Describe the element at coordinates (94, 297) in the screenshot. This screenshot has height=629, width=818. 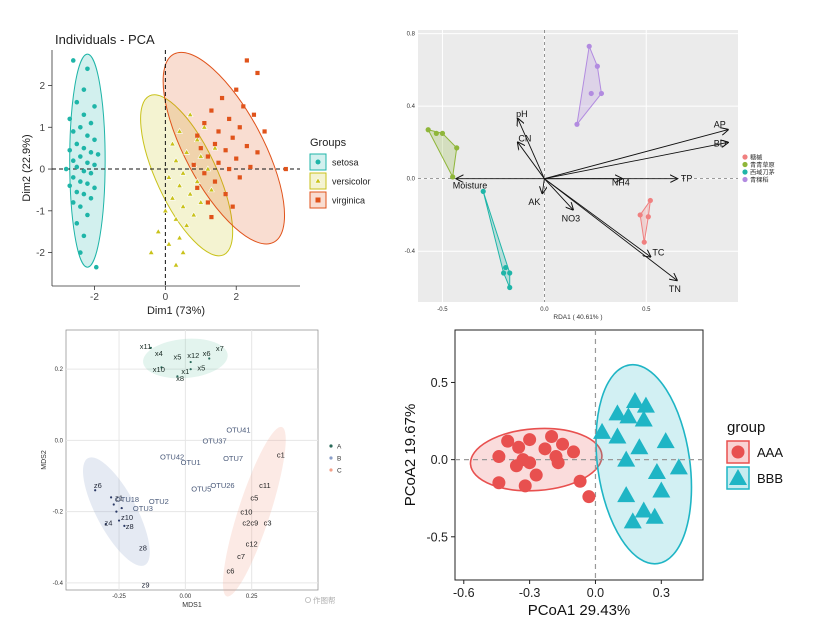
I see `pca-x-tick-label: -2` at that location.